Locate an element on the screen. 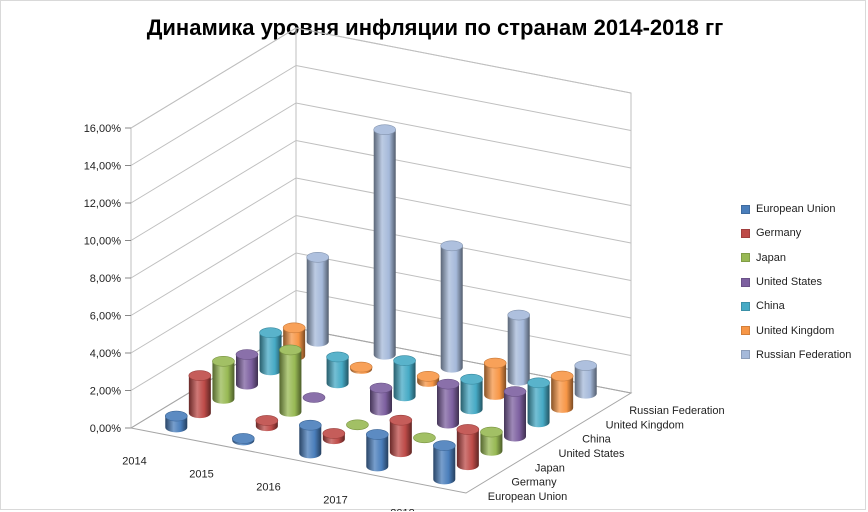  legend-item: United Kingdom is located at coordinates (803, 330).